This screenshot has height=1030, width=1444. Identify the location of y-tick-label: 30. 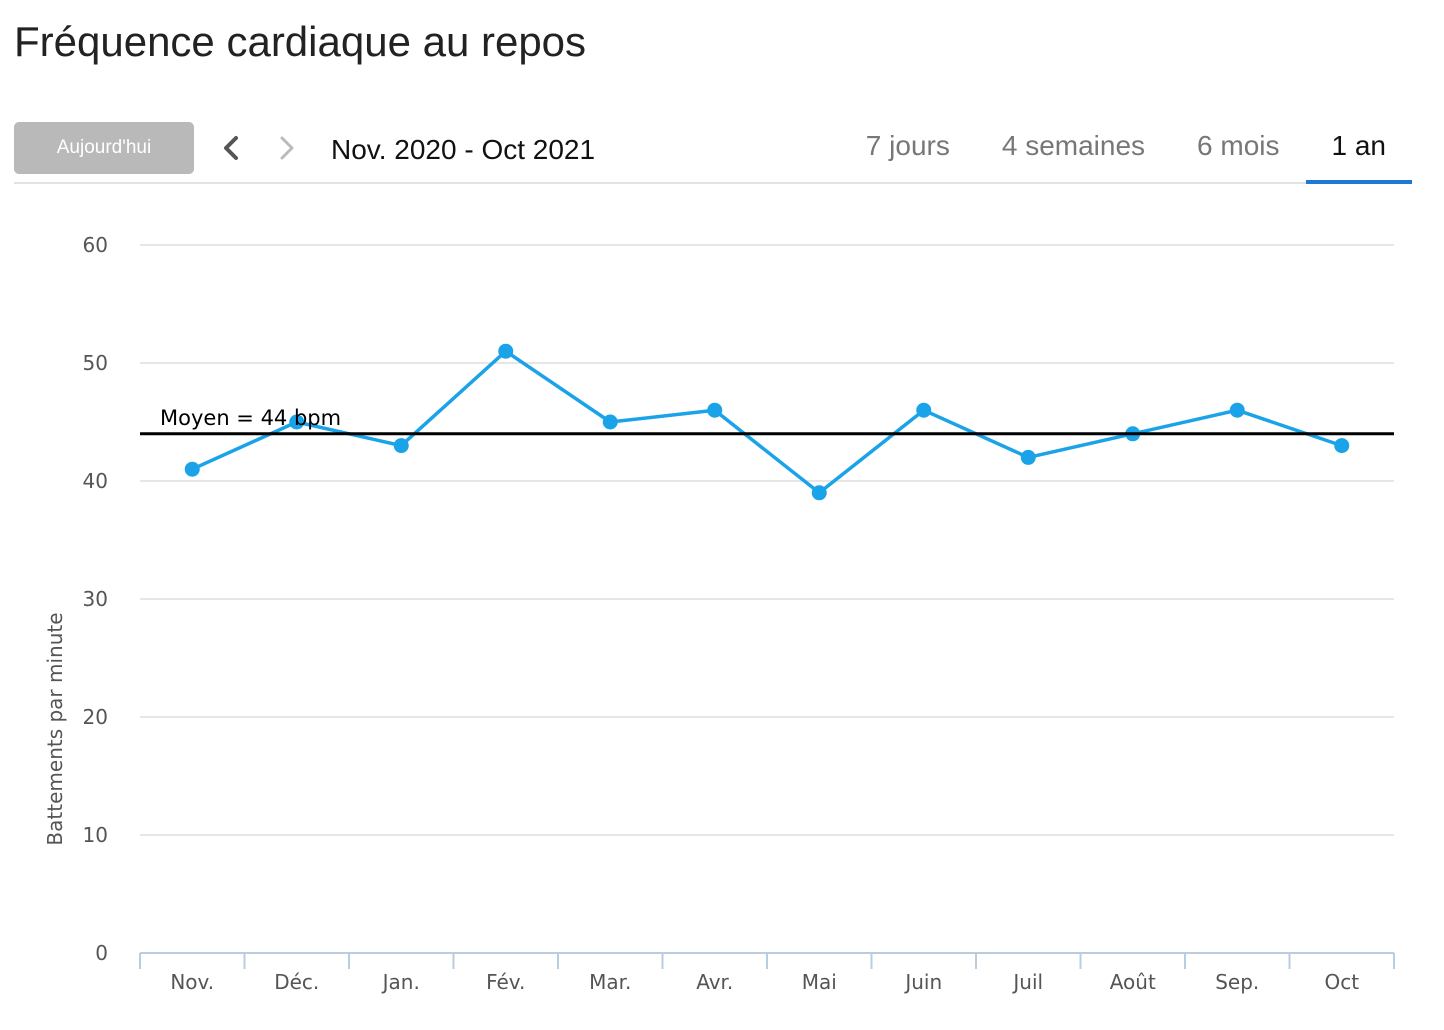
(95, 599).